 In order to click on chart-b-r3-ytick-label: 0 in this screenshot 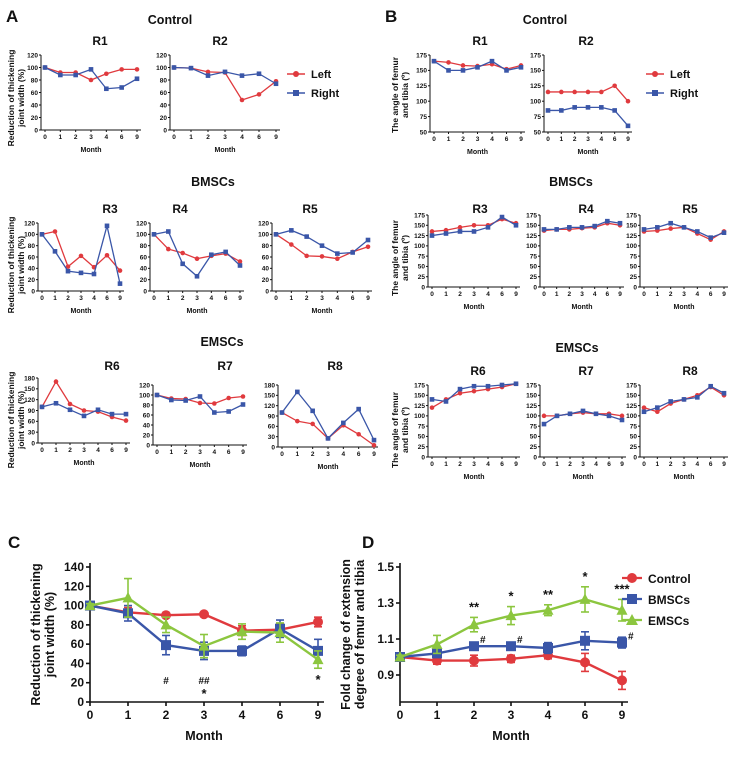, I will do `click(423, 287)`.